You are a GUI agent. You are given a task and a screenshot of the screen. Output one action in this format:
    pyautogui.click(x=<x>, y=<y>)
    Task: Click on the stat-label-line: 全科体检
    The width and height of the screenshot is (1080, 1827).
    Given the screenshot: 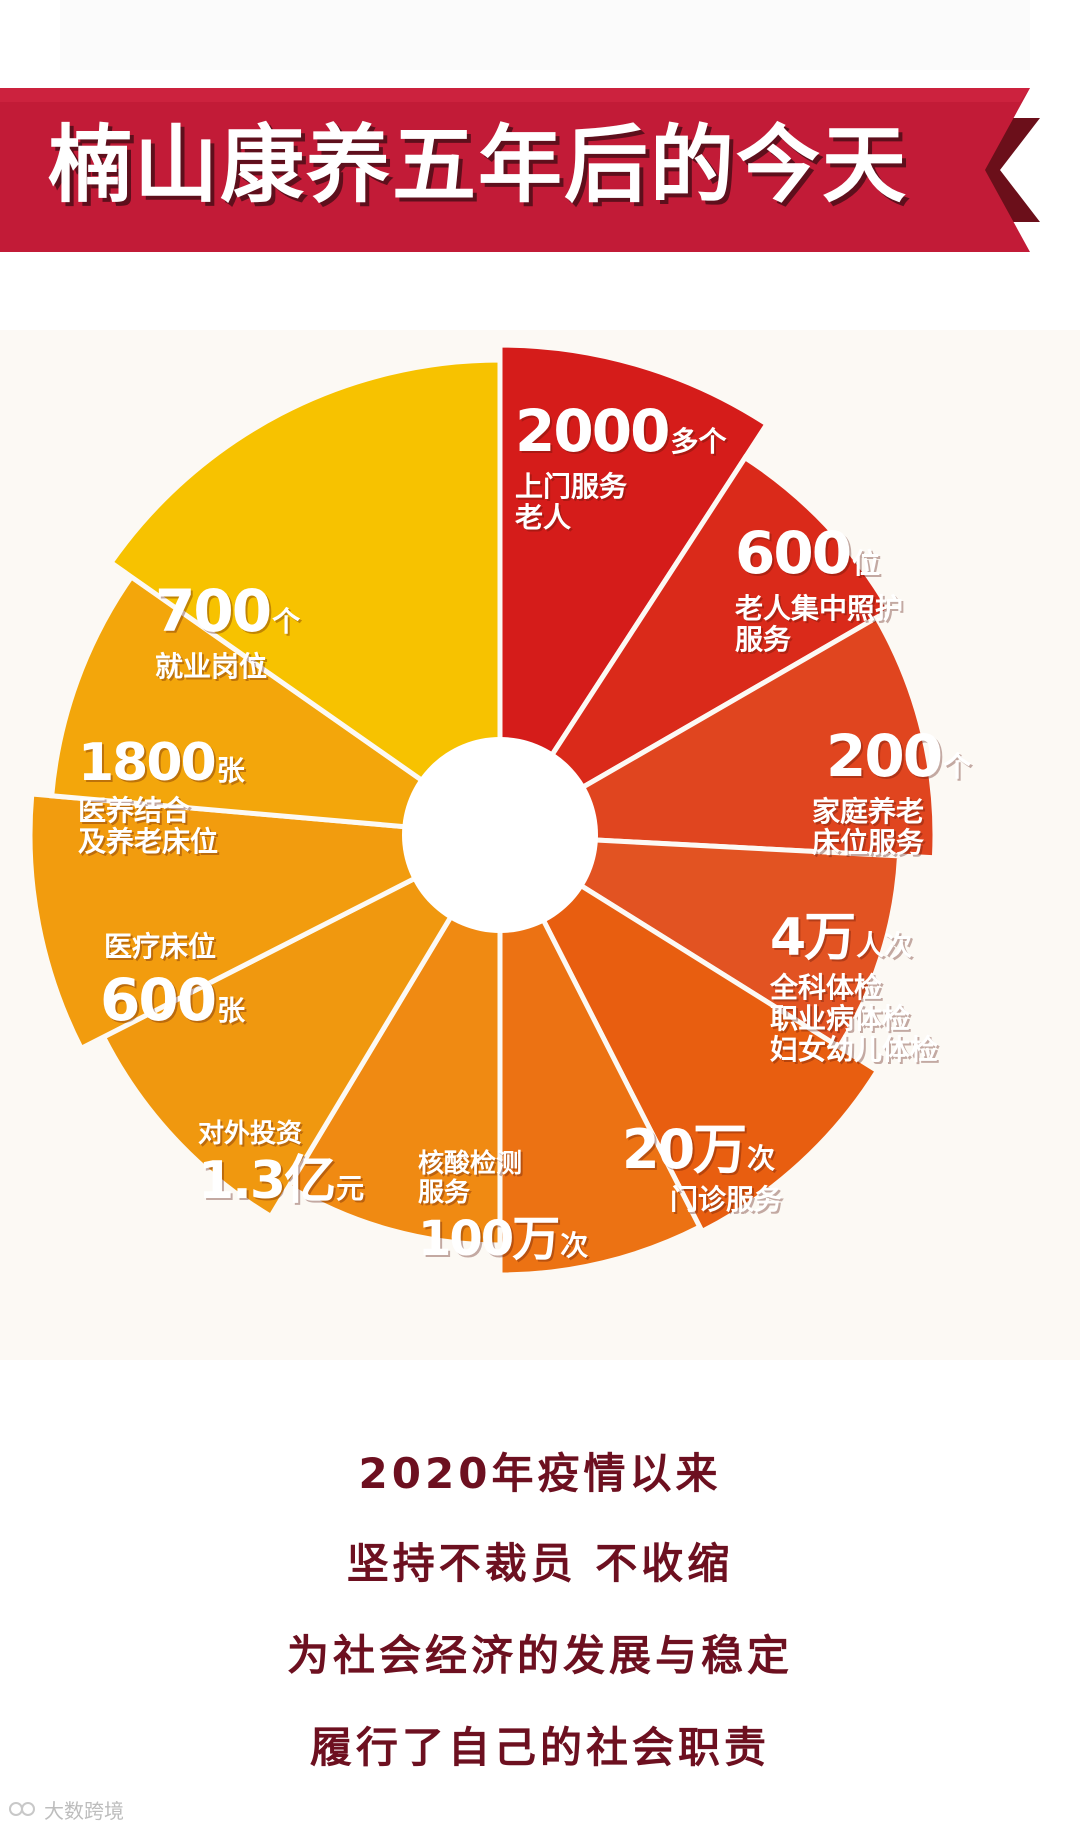 What is the action you would take?
    pyautogui.click(x=826, y=988)
    